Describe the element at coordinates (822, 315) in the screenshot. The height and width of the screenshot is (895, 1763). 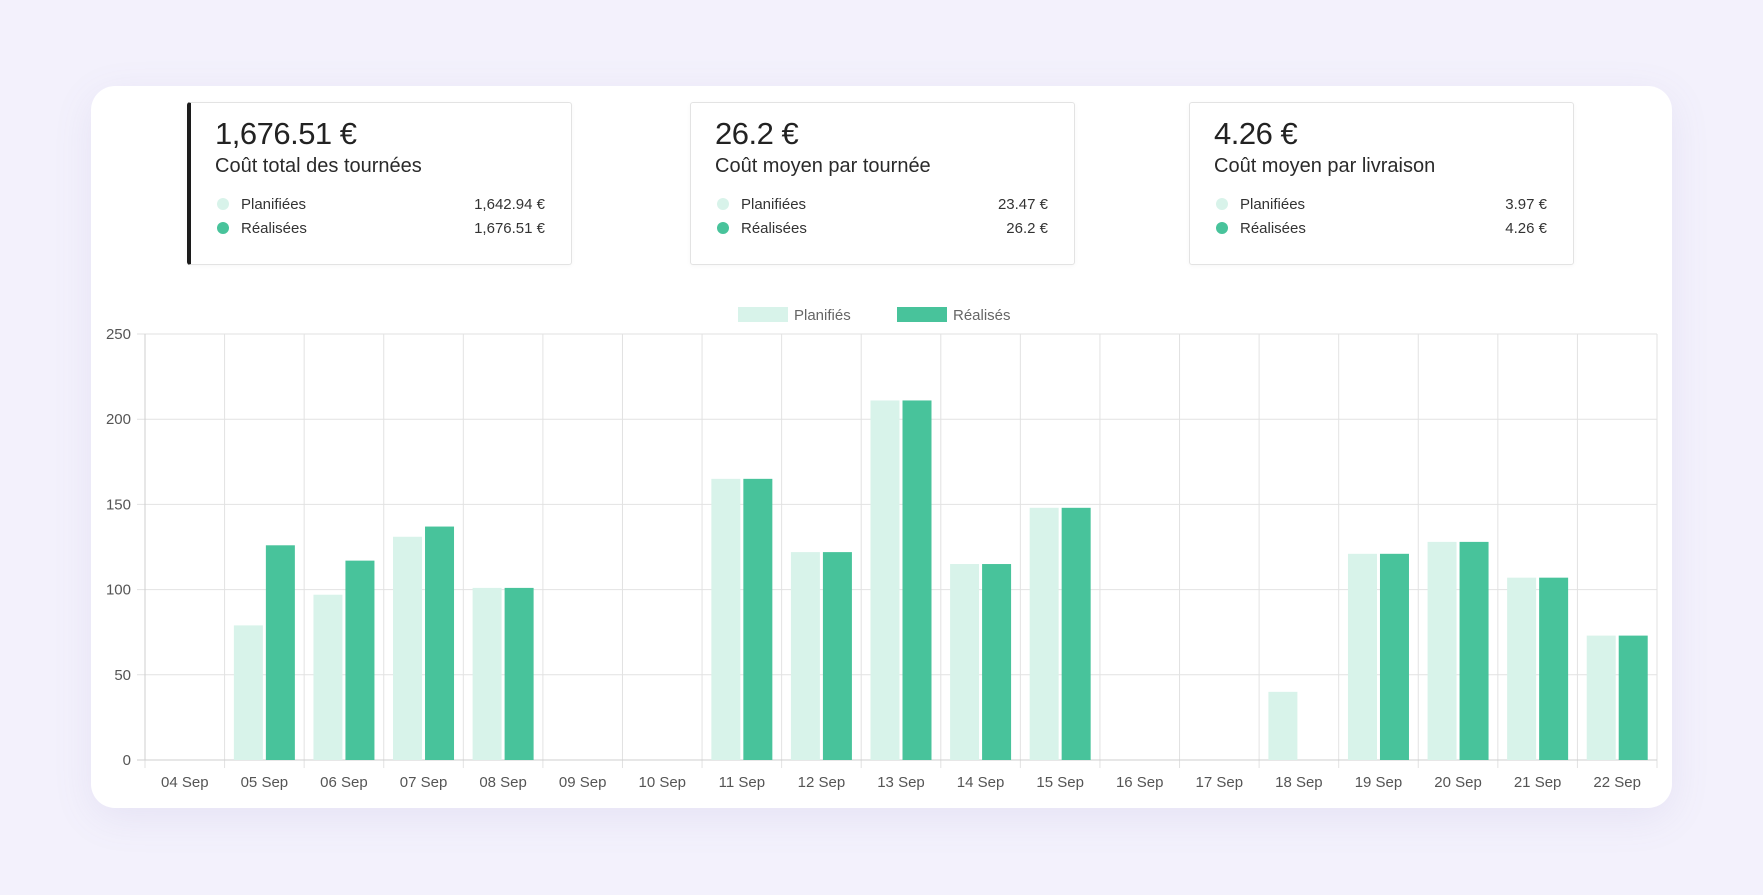
I see `legend-label-planned: Planifiés` at that location.